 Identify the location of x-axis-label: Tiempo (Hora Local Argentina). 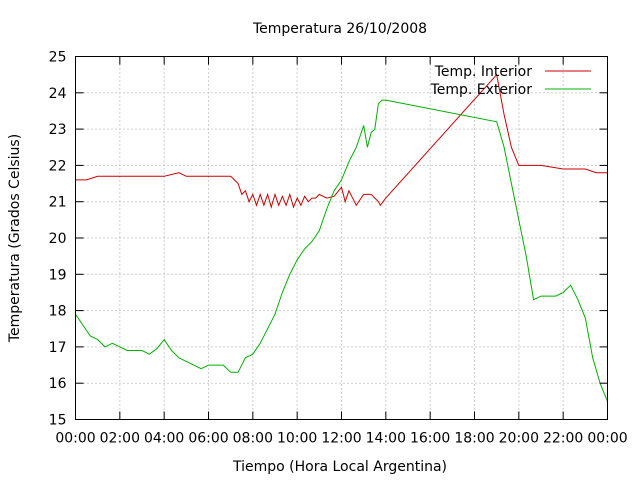
(339, 467).